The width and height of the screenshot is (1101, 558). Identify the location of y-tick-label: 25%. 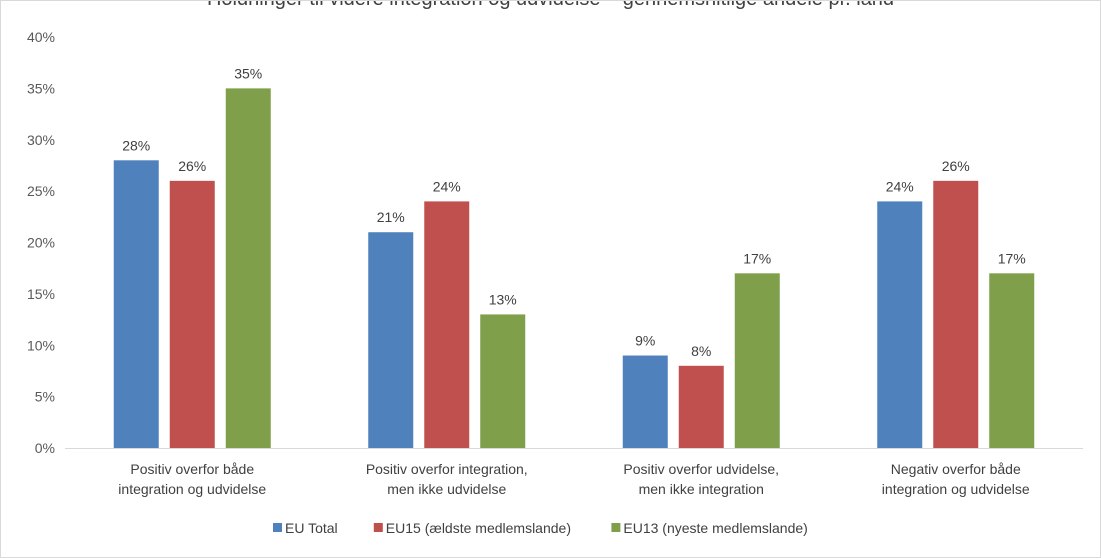
(41, 191).